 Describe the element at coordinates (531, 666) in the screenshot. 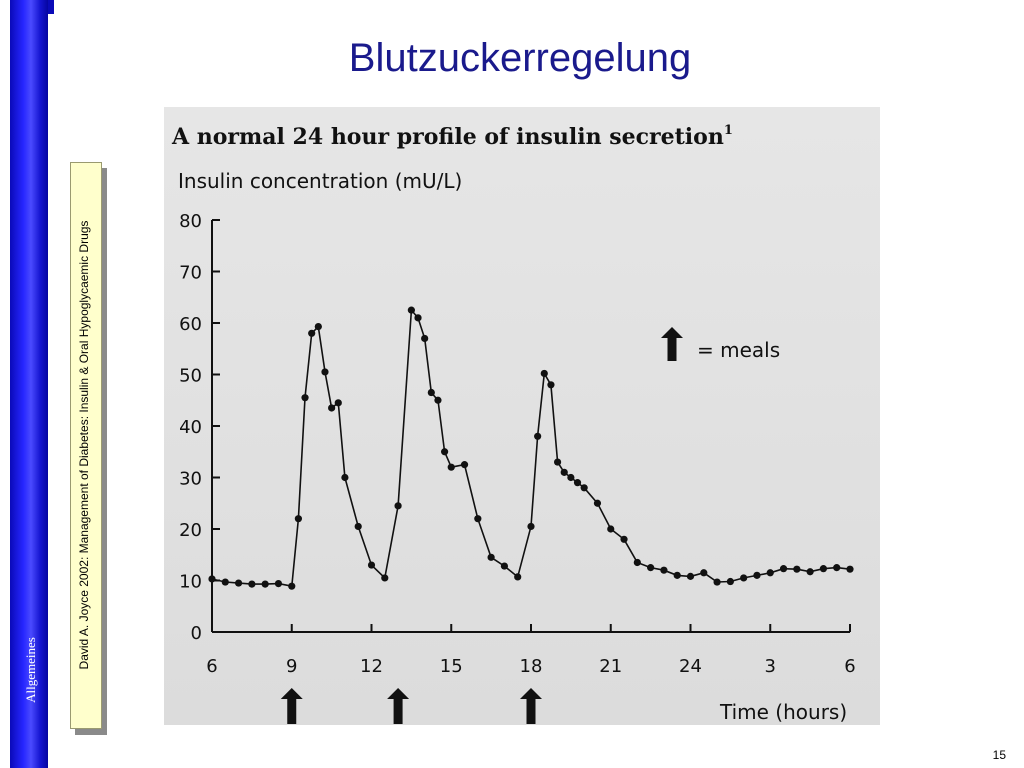

I see `x-tick-label-4: 18` at that location.